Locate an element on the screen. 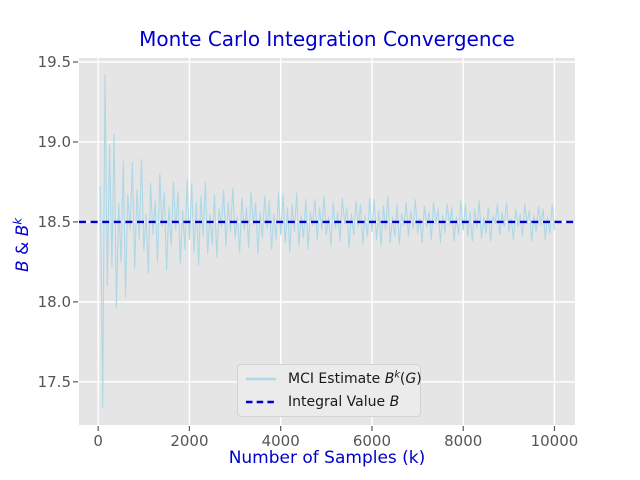 The image size is (640, 480). legend-item: MCI Estimate Bk(G) is located at coordinates (333, 379).